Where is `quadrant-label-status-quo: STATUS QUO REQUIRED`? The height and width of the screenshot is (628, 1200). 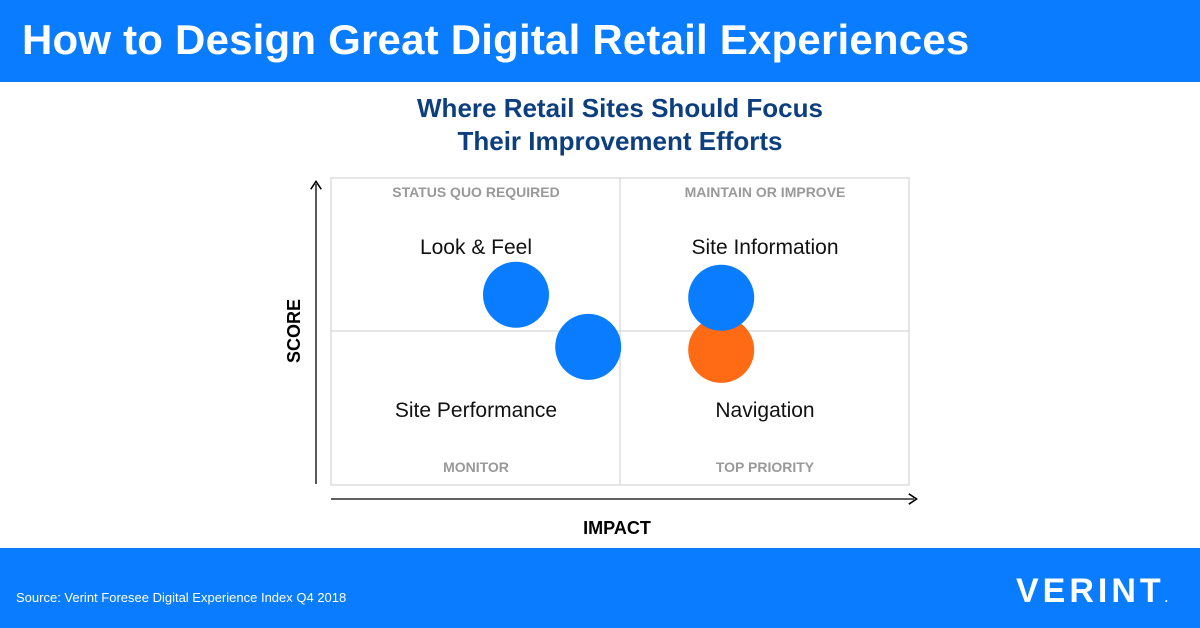
quadrant-label-status-quo: STATUS QUO REQUIRED is located at coordinates (476, 192).